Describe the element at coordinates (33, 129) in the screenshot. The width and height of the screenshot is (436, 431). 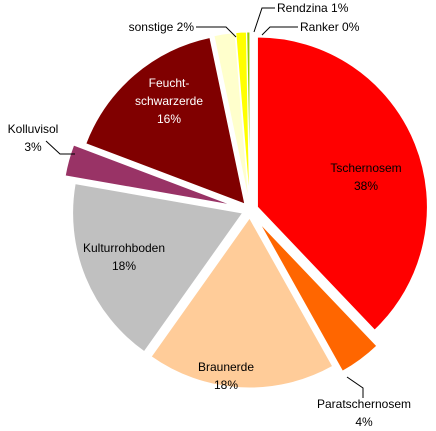
I see `label-kolluvisol: Kolluvisol` at that location.